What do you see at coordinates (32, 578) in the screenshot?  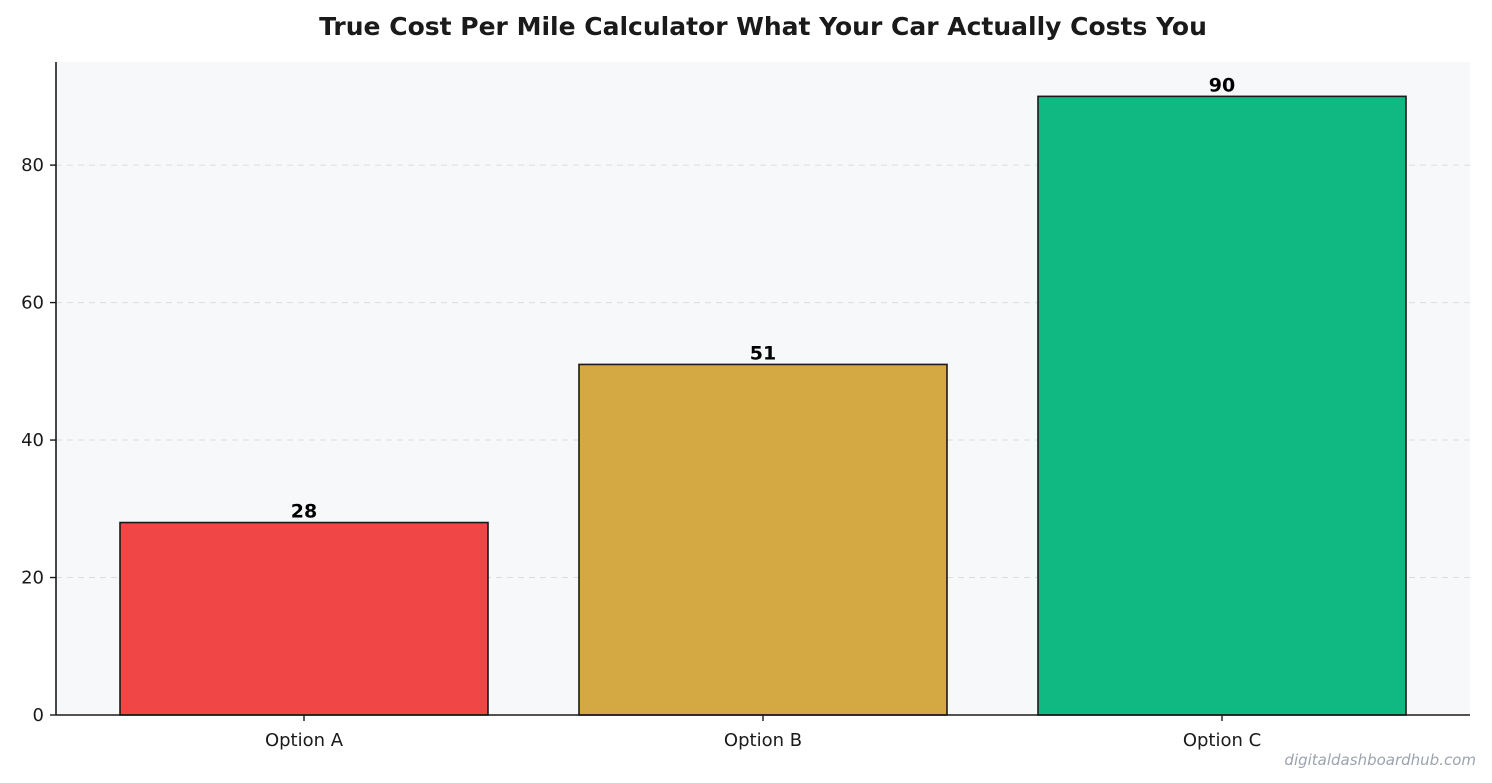 I see `y-tick-label: 20` at bounding box center [32, 578].